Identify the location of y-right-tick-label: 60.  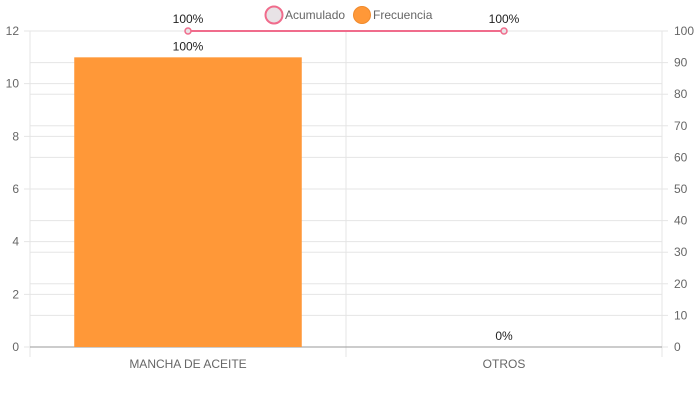
(681, 157).